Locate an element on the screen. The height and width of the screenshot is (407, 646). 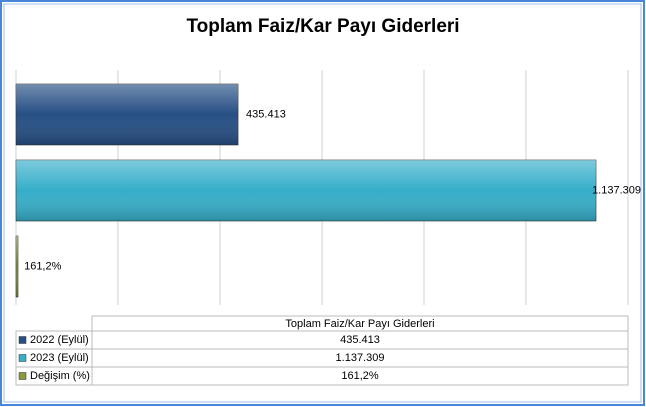
legend-label: 2023 (Eylül) is located at coordinates (59, 358).